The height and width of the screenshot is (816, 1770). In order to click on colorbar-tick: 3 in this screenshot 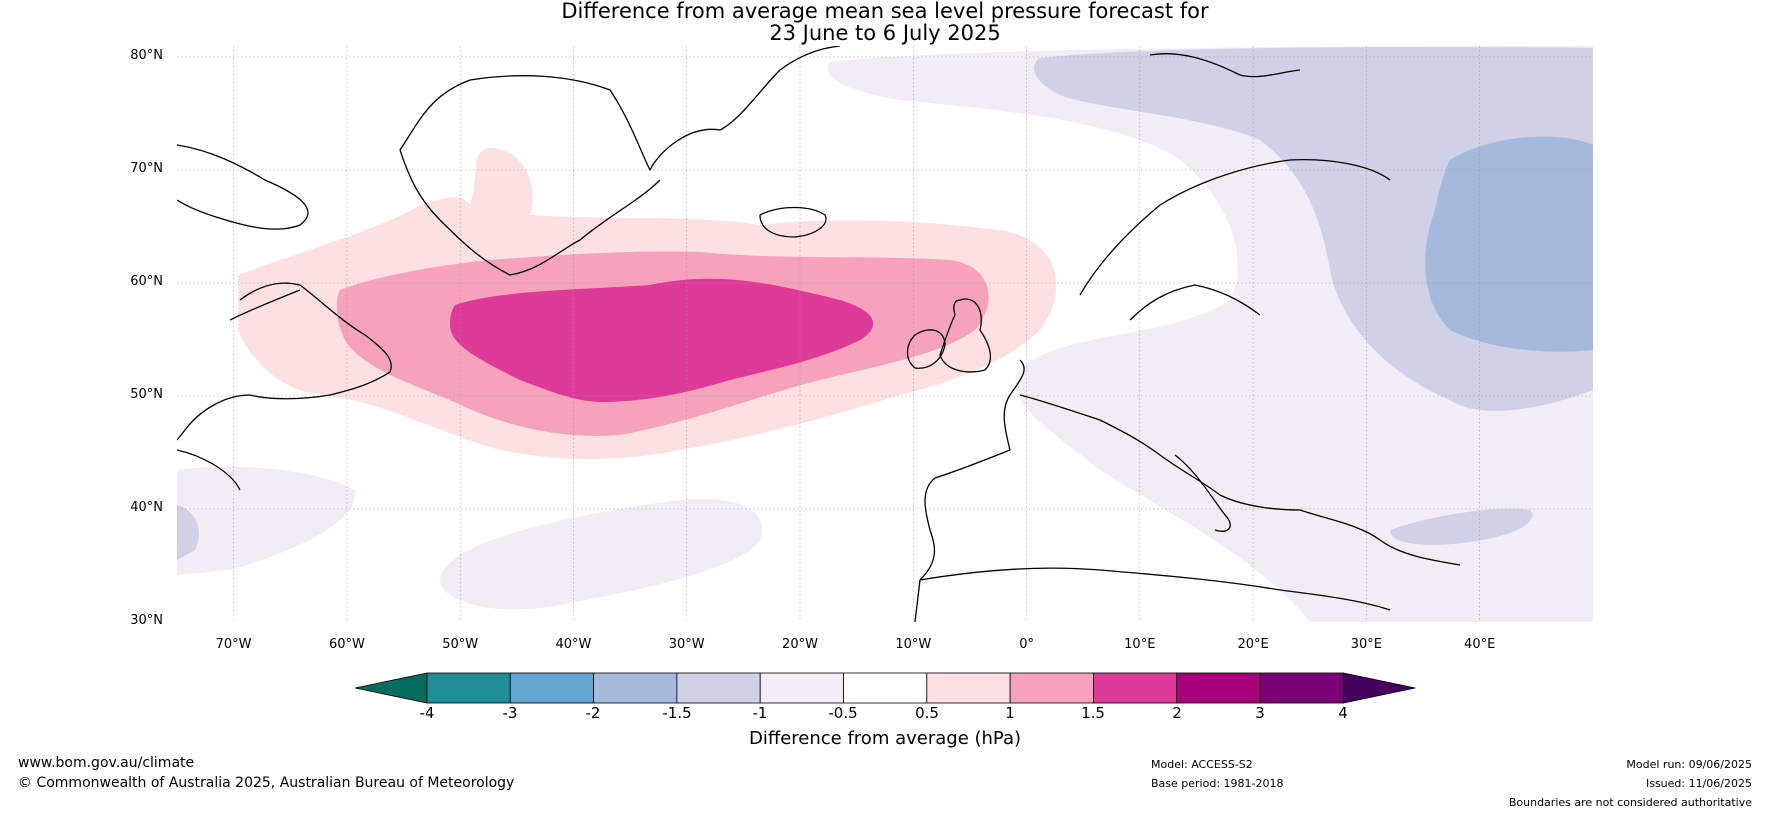, I will do `click(1260, 713)`.